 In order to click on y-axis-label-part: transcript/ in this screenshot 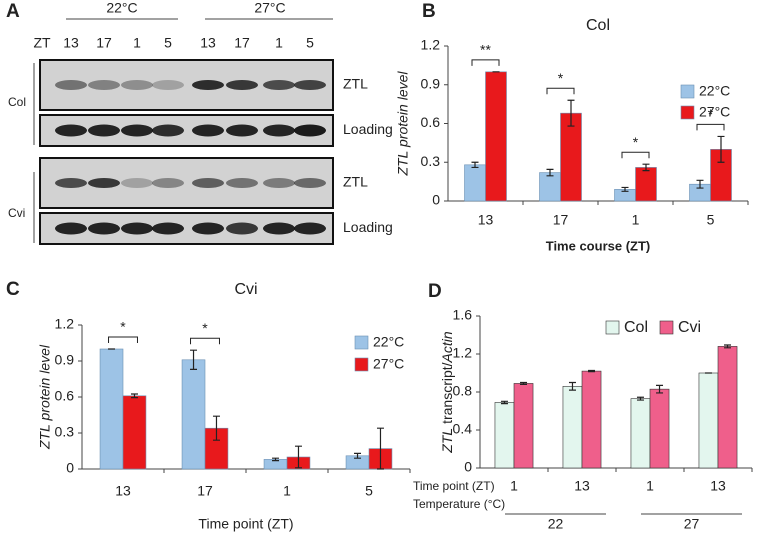, I will do `click(447, 394)`.